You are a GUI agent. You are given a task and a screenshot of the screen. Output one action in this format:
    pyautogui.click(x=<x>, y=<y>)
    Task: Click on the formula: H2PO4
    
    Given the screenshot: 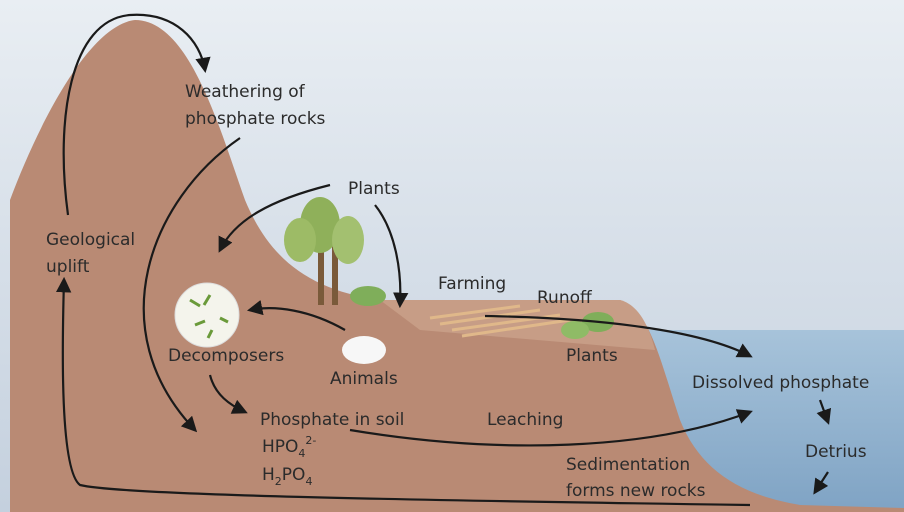 What is the action you would take?
    pyautogui.click(x=287, y=476)
    